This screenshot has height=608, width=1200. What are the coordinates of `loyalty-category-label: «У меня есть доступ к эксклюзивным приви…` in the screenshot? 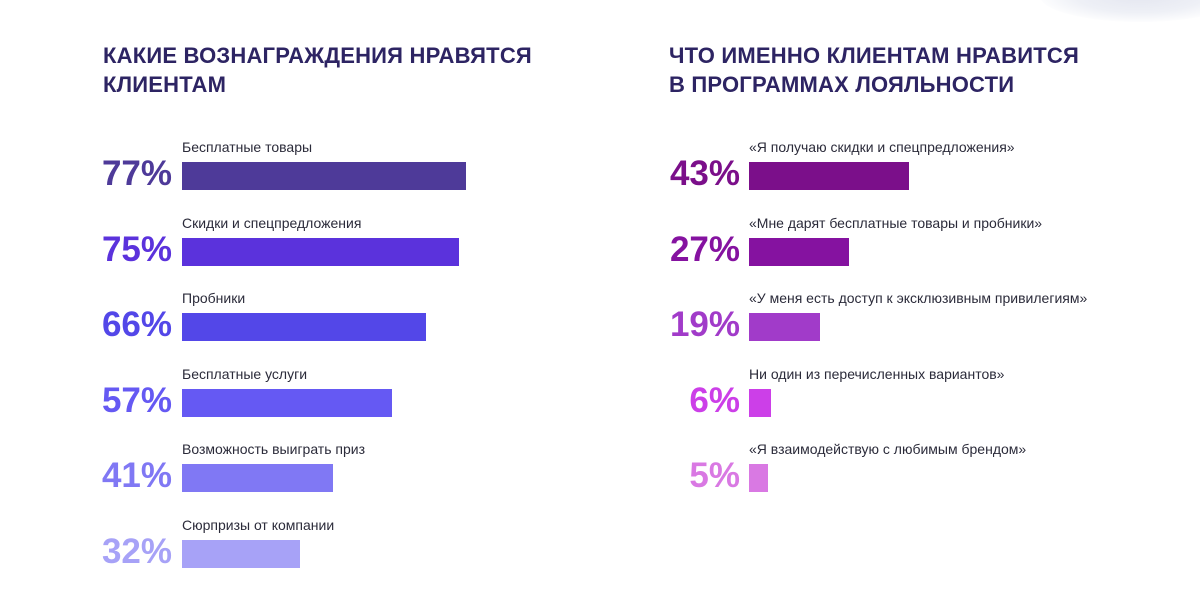 It's located at (918, 298).